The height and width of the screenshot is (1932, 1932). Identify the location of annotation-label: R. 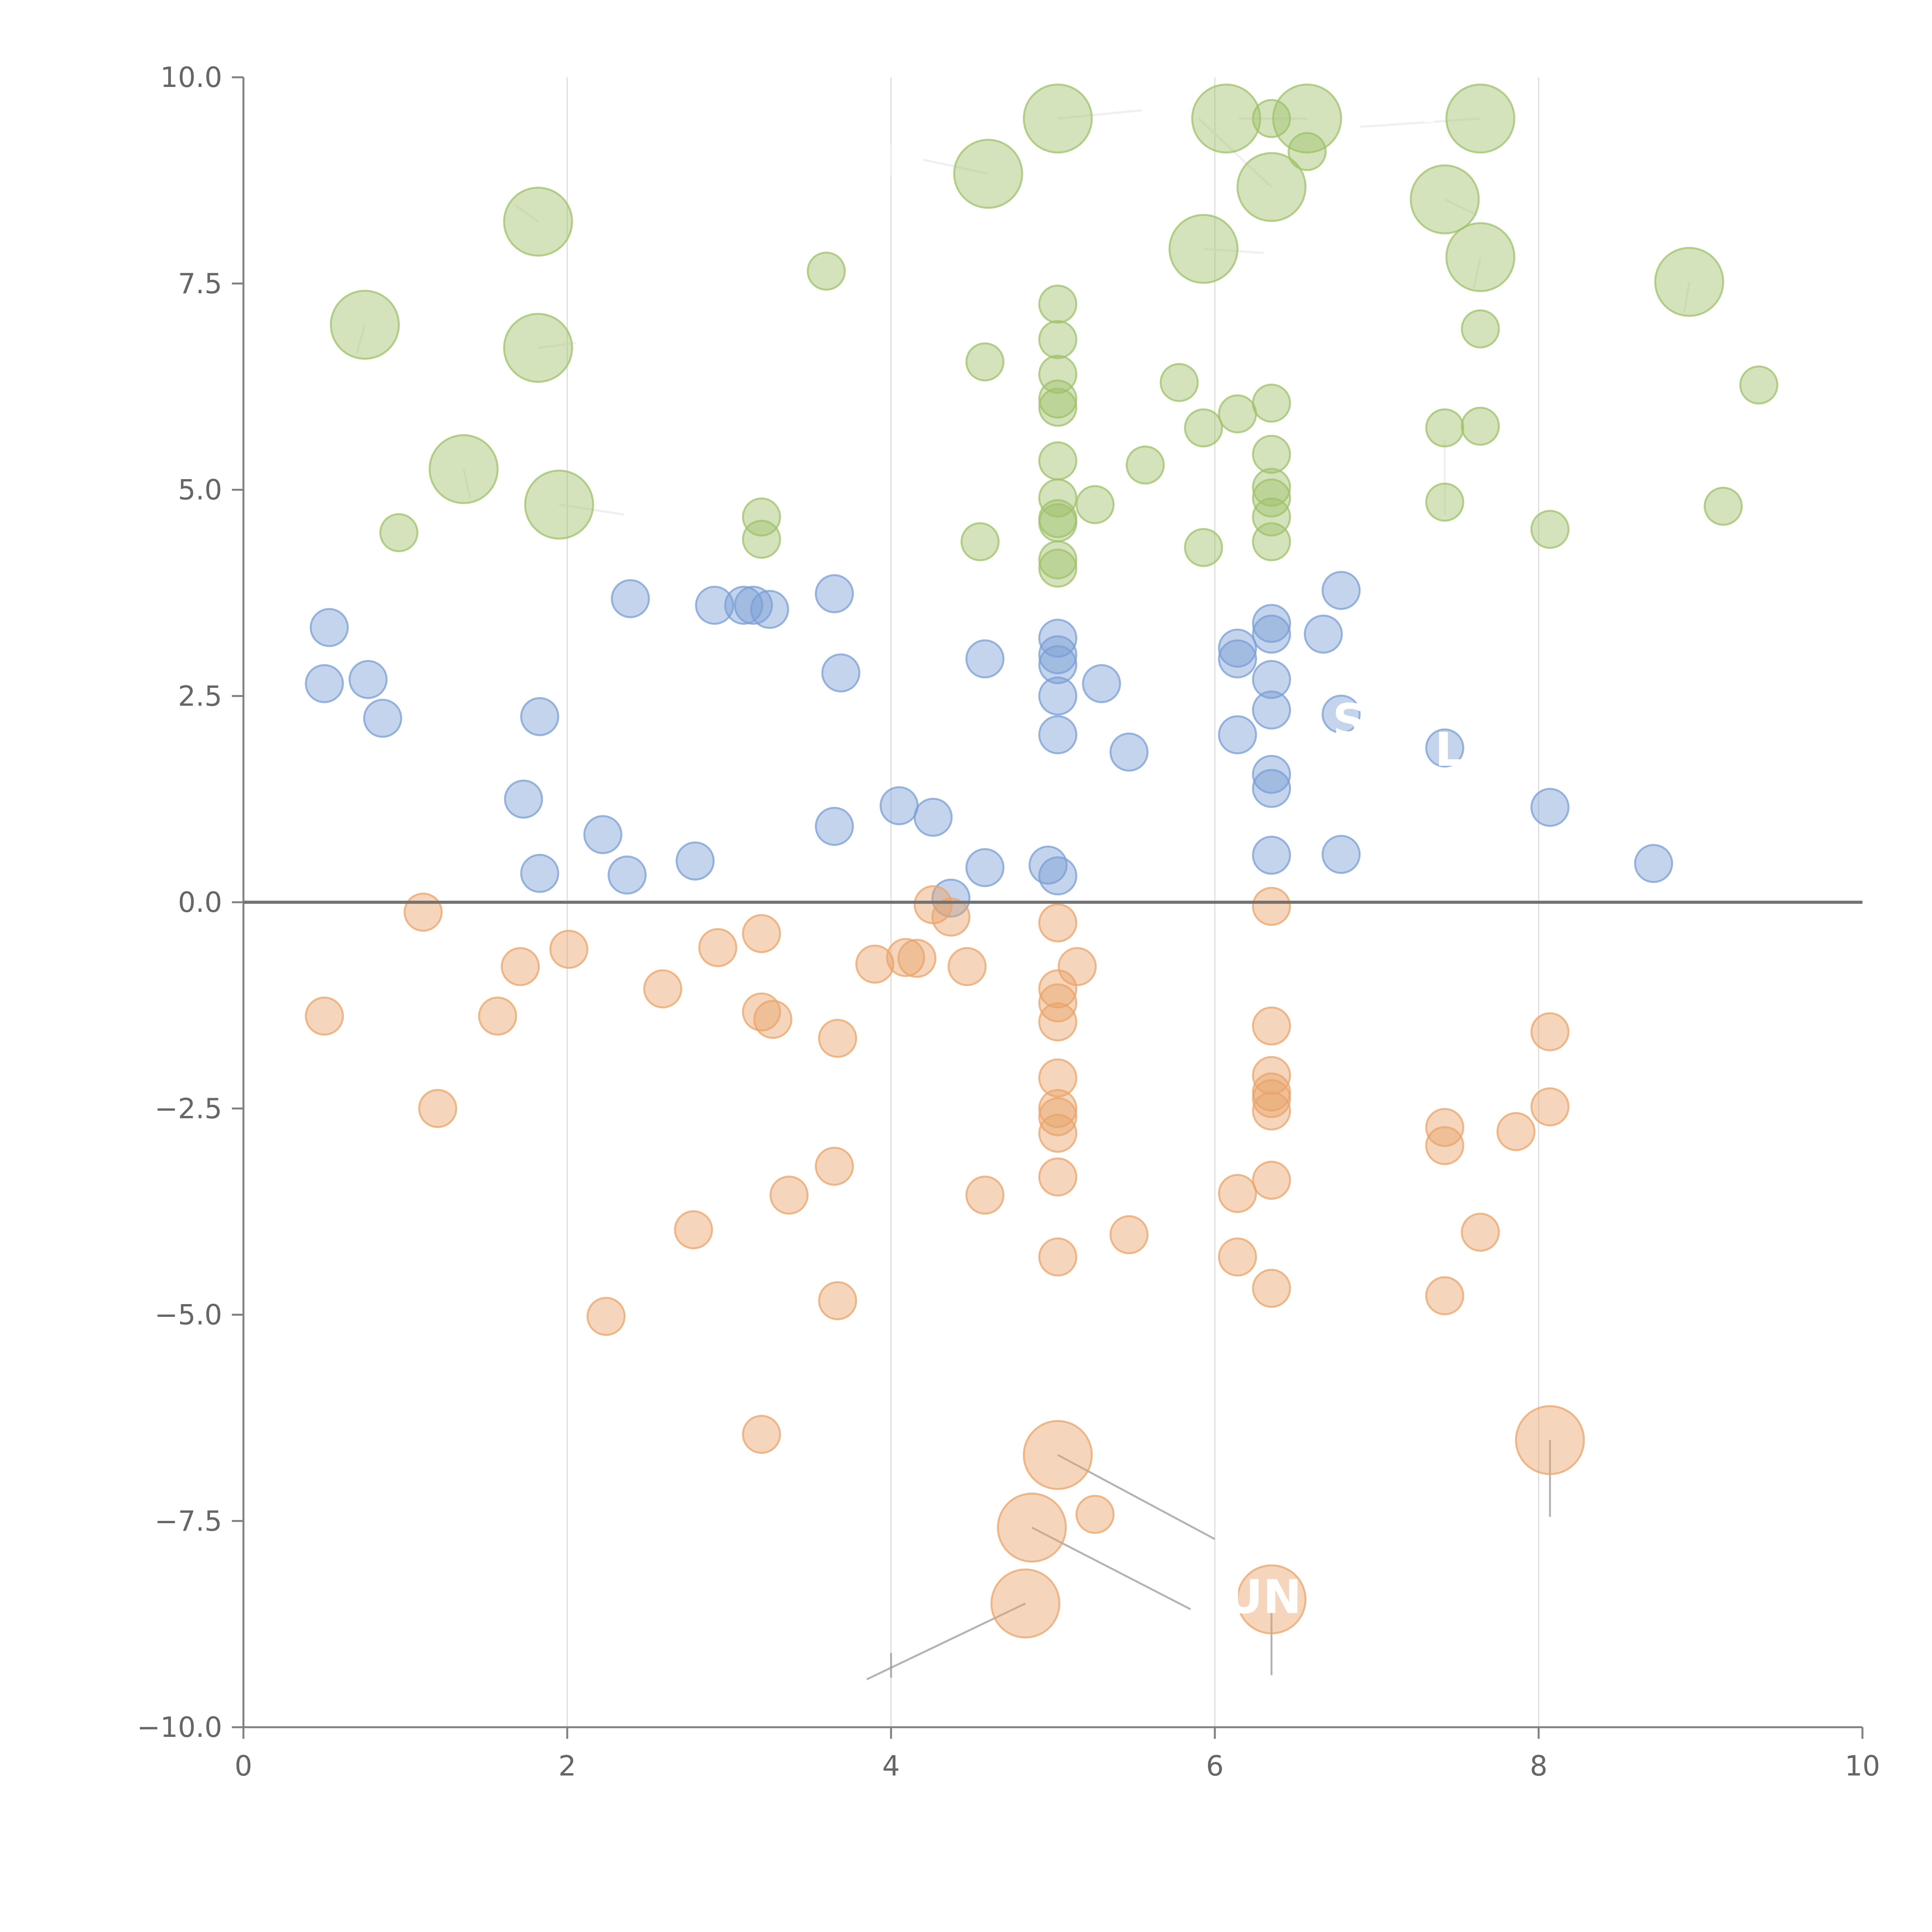
(1418, 107).